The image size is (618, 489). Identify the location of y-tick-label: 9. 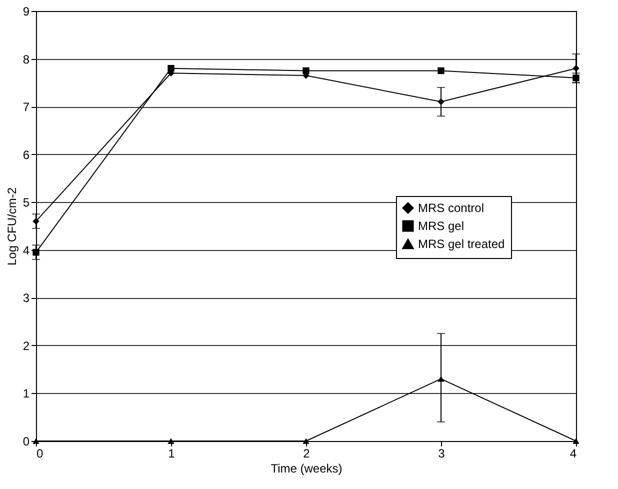
(26, 11).